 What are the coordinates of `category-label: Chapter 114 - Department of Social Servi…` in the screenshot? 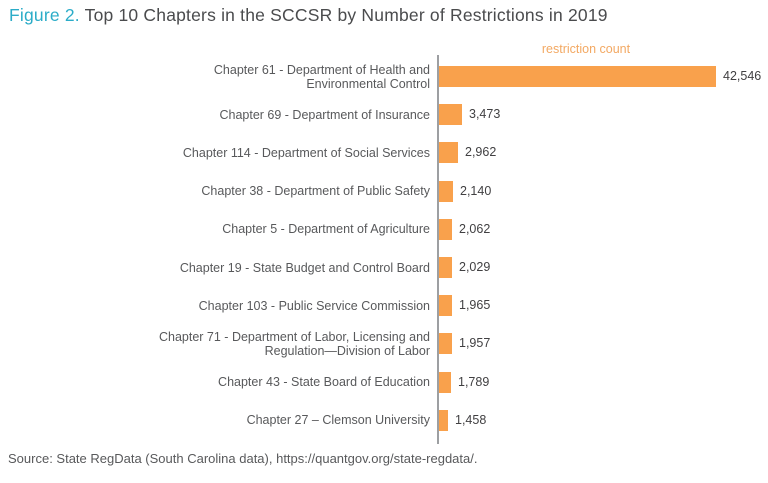 It's located at (306, 152).